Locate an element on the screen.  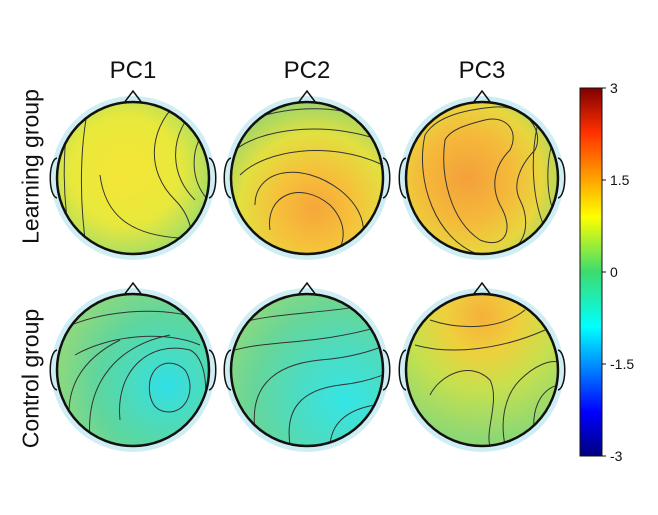
colorbar-tick-neg-1-5: -1.5 is located at coordinates (622, 364).